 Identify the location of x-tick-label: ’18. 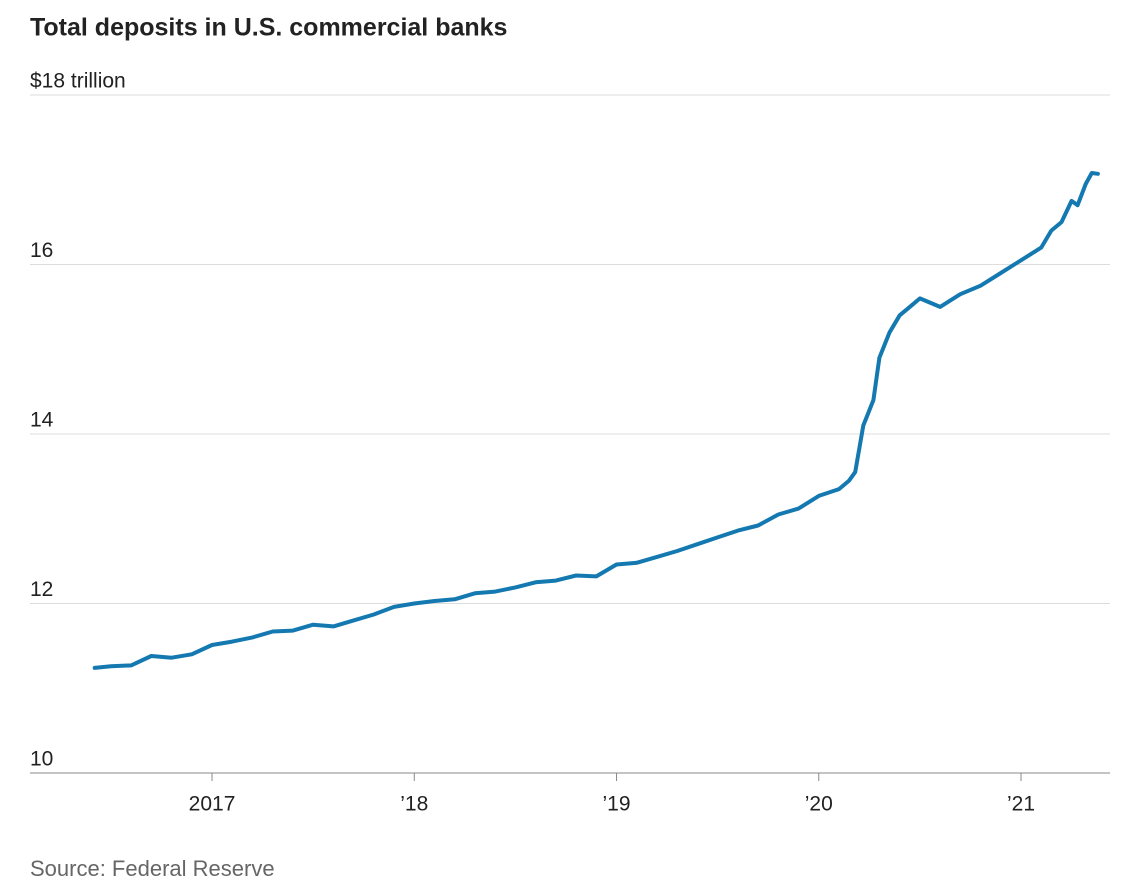
(414, 804).